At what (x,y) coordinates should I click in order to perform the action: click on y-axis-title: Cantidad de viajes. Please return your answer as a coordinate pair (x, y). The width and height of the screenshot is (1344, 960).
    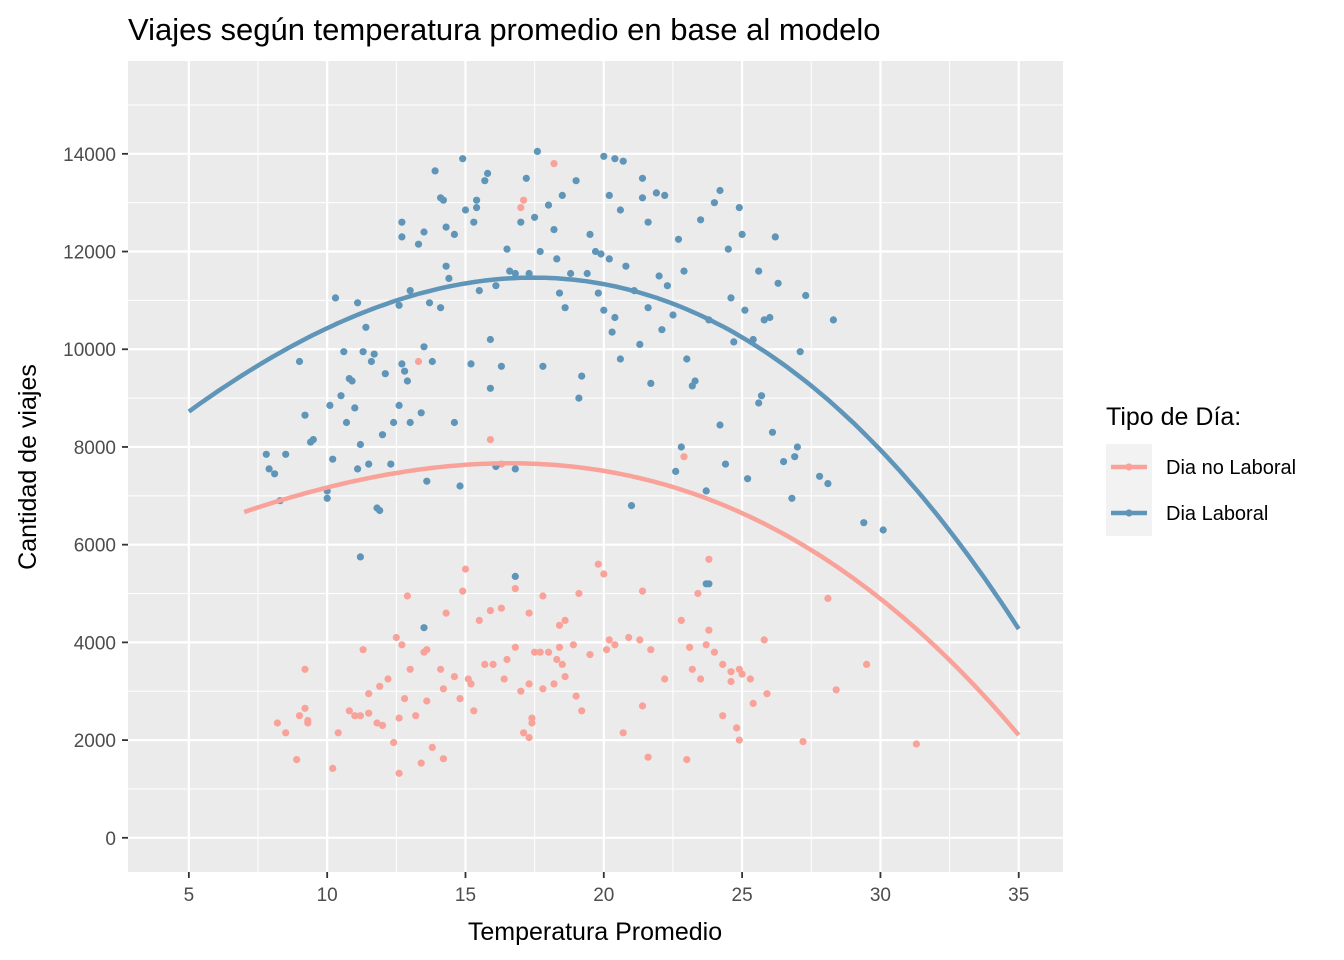
    Looking at the image, I should click on (28, 467).